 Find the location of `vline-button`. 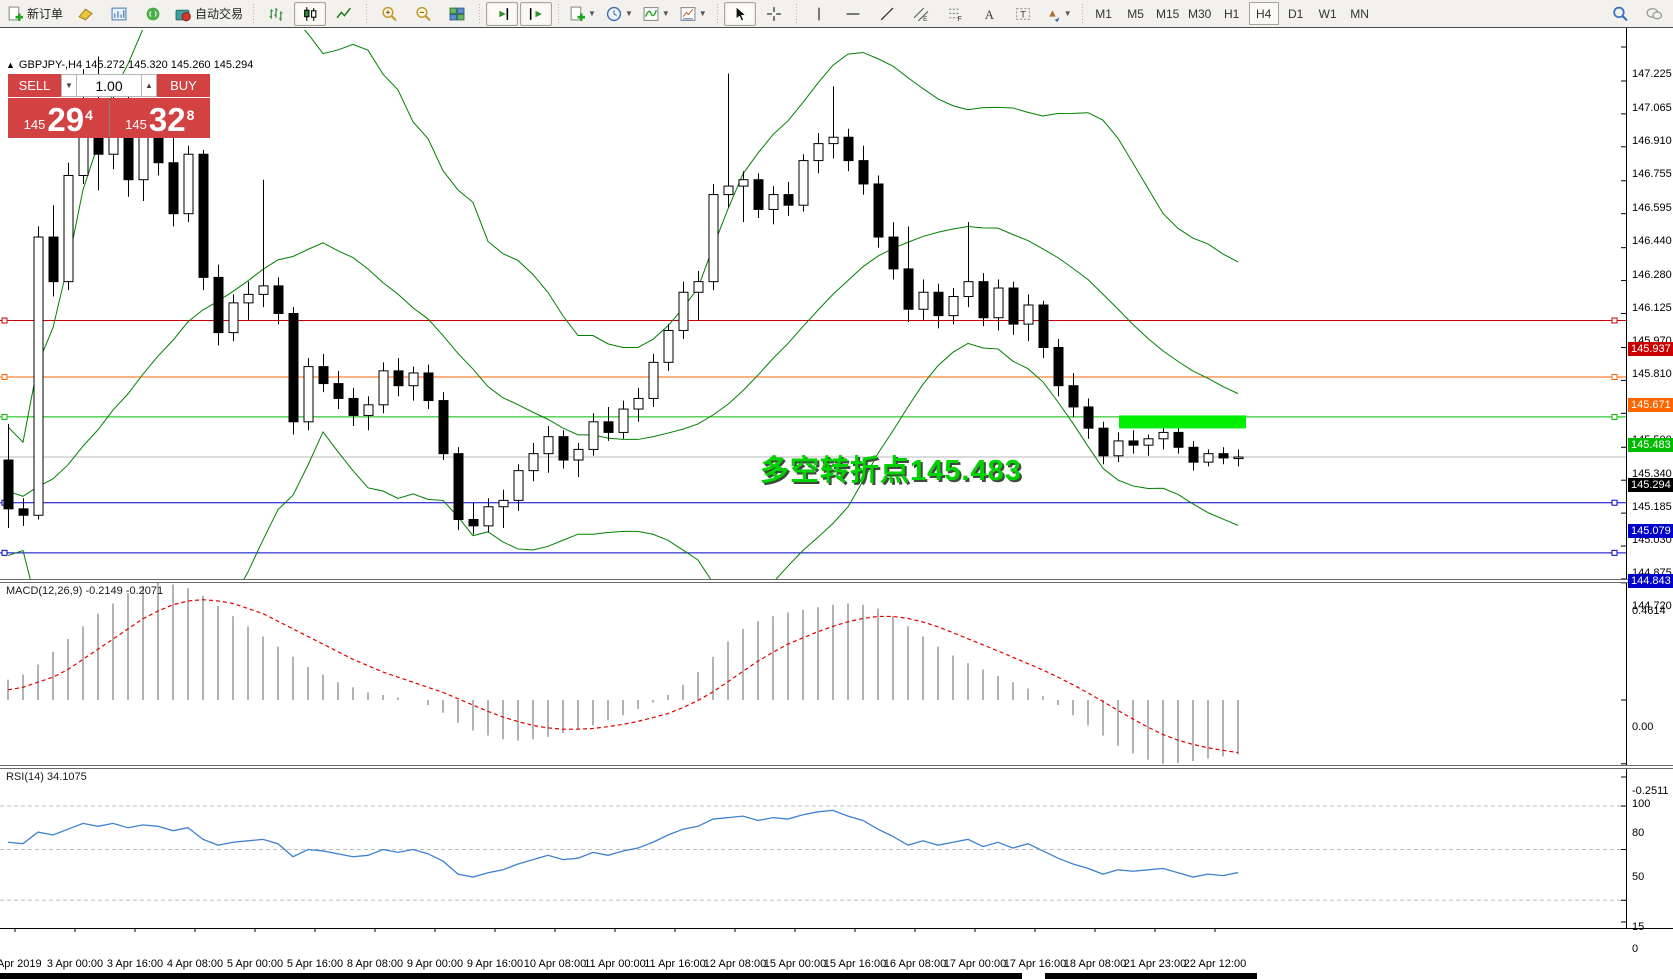

vline-button is located at coordinates (819, 14).